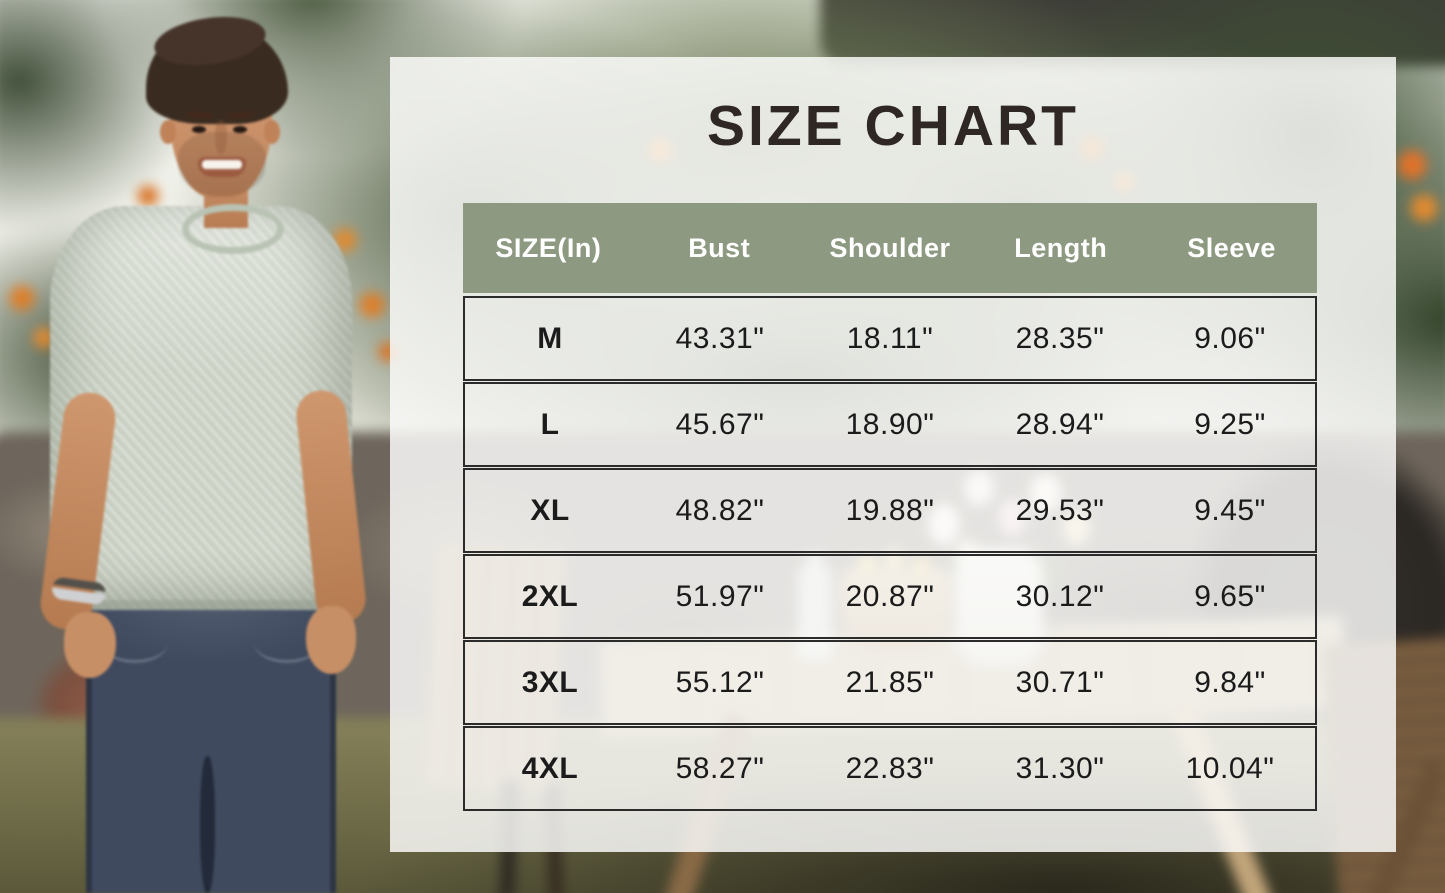 The image size is (1445, 893). I want to click on jeans-inseam-shadow, so click(207, 824).